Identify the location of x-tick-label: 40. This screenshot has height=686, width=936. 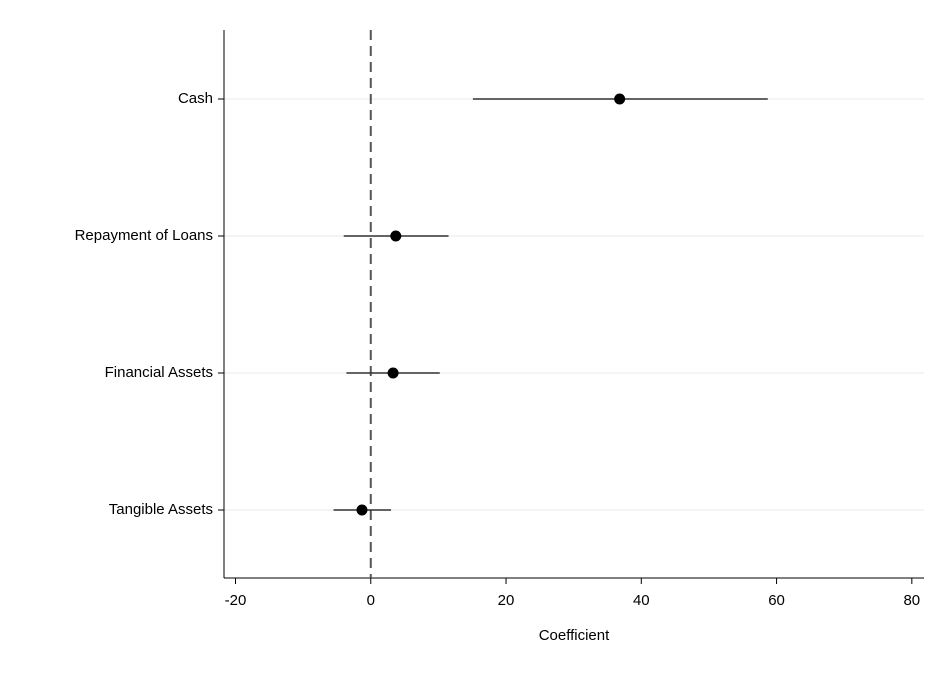
(641, 600).